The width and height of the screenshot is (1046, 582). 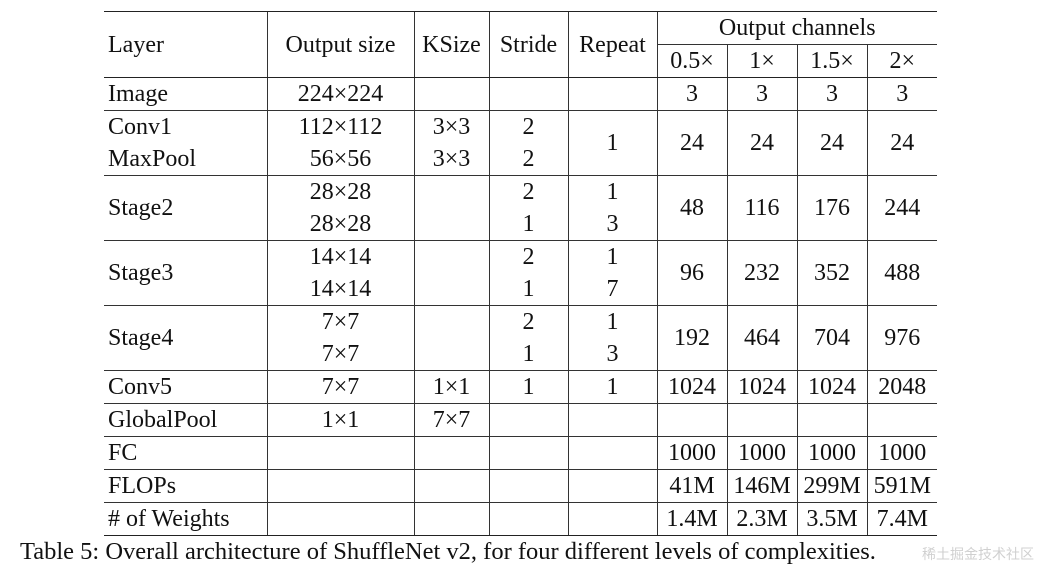 I want to click on channel-cell: 3.5M, so click(x=831, y=519).